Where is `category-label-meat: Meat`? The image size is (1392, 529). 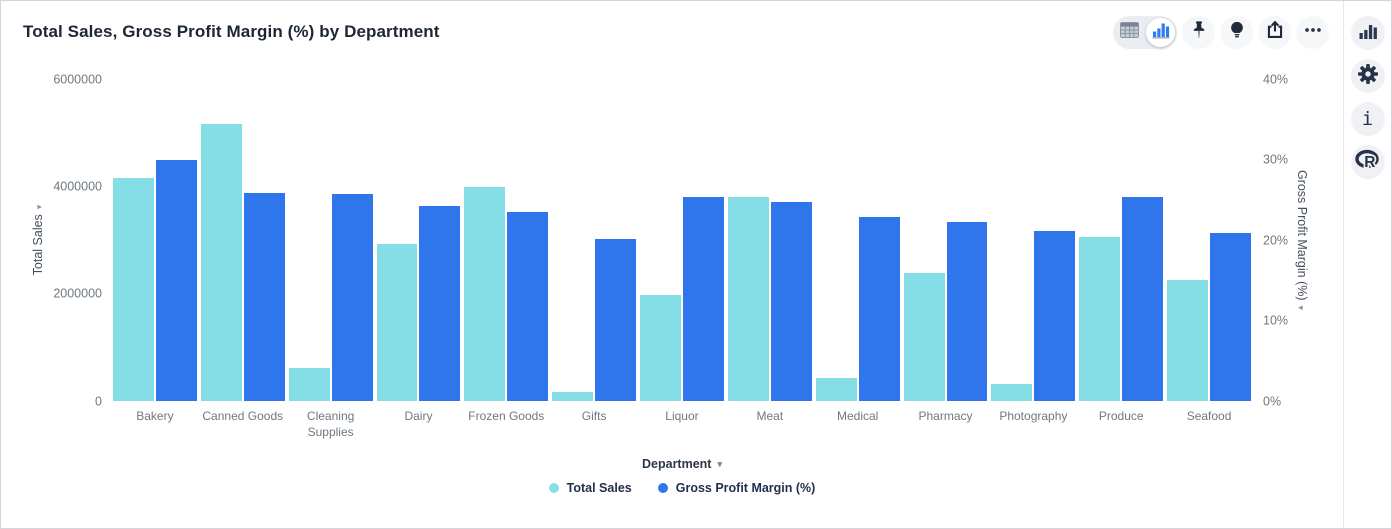 category-label-meat: Meat is located at coordinates (770, 416).